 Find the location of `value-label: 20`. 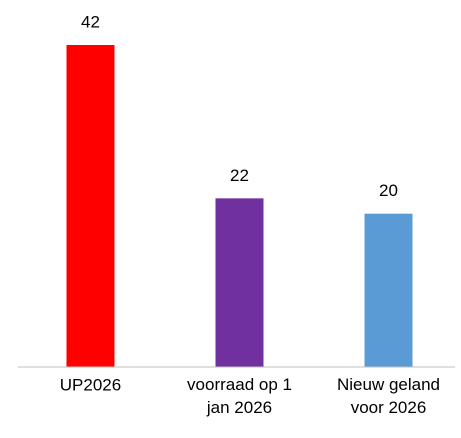

value-label: 20 is located at coordinates (388, 190).